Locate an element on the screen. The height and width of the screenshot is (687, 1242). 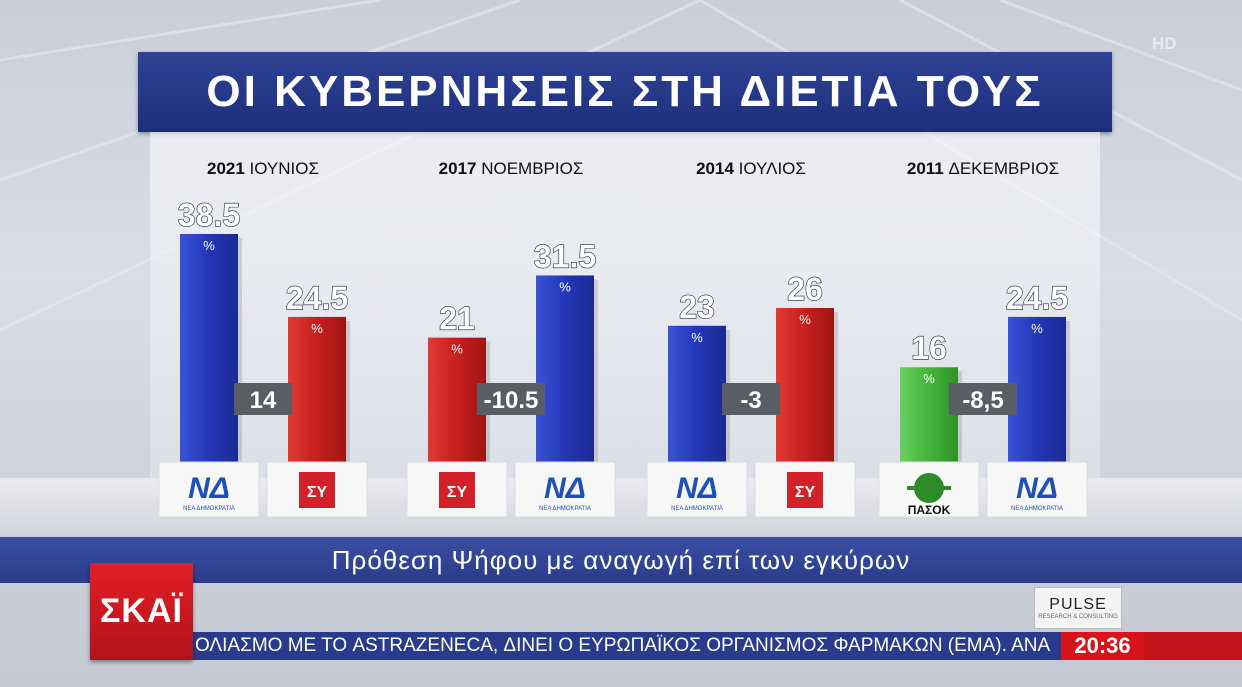
bar-value-label: 38.5 is located at coordinates (209, 215).